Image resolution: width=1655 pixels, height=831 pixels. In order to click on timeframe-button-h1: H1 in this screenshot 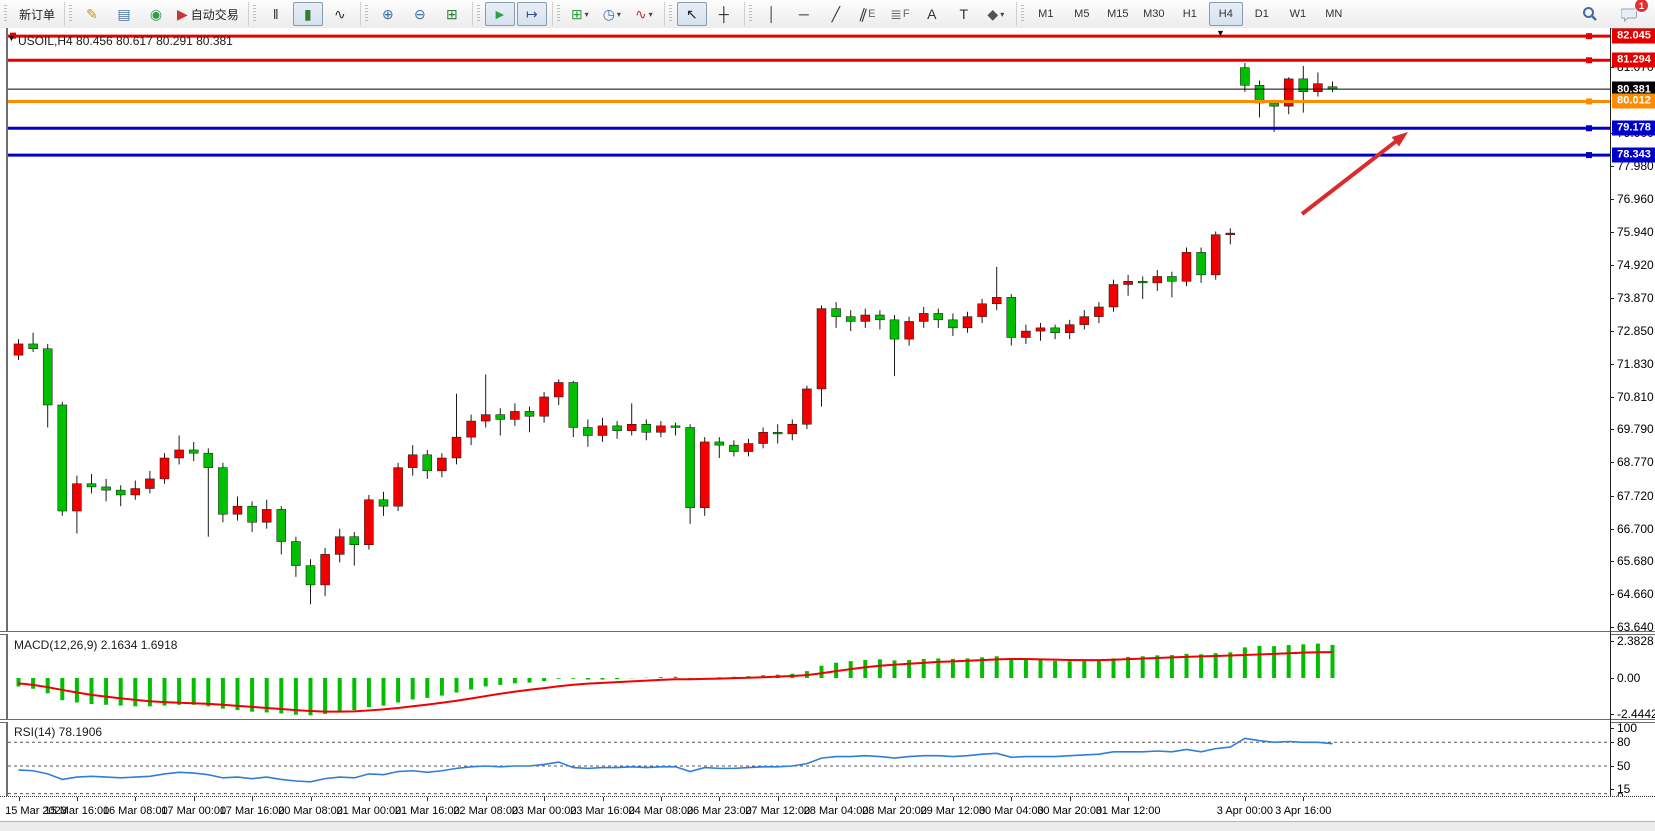, I will do `click(1189, 14)`.